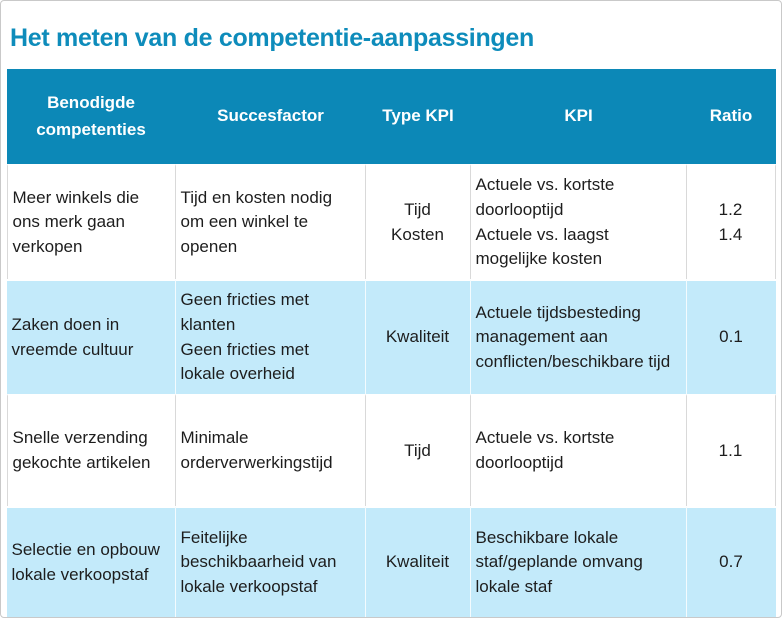 The height and width of the screenshot is (618, 782). I want to click on cell-ratio: 1.2 1.4, so click(731, 221).